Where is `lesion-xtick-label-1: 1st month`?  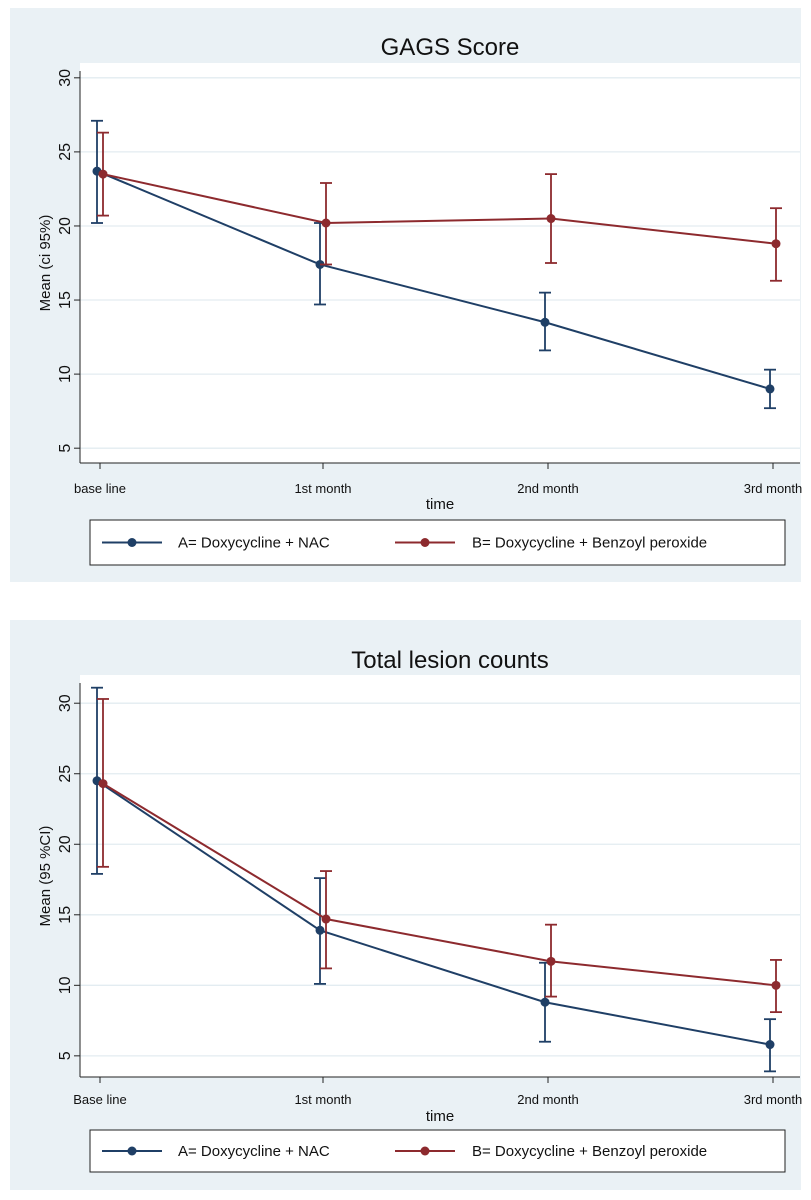
lesion-xtick-label-1: 1st month is located at coordinates (322, 1099).